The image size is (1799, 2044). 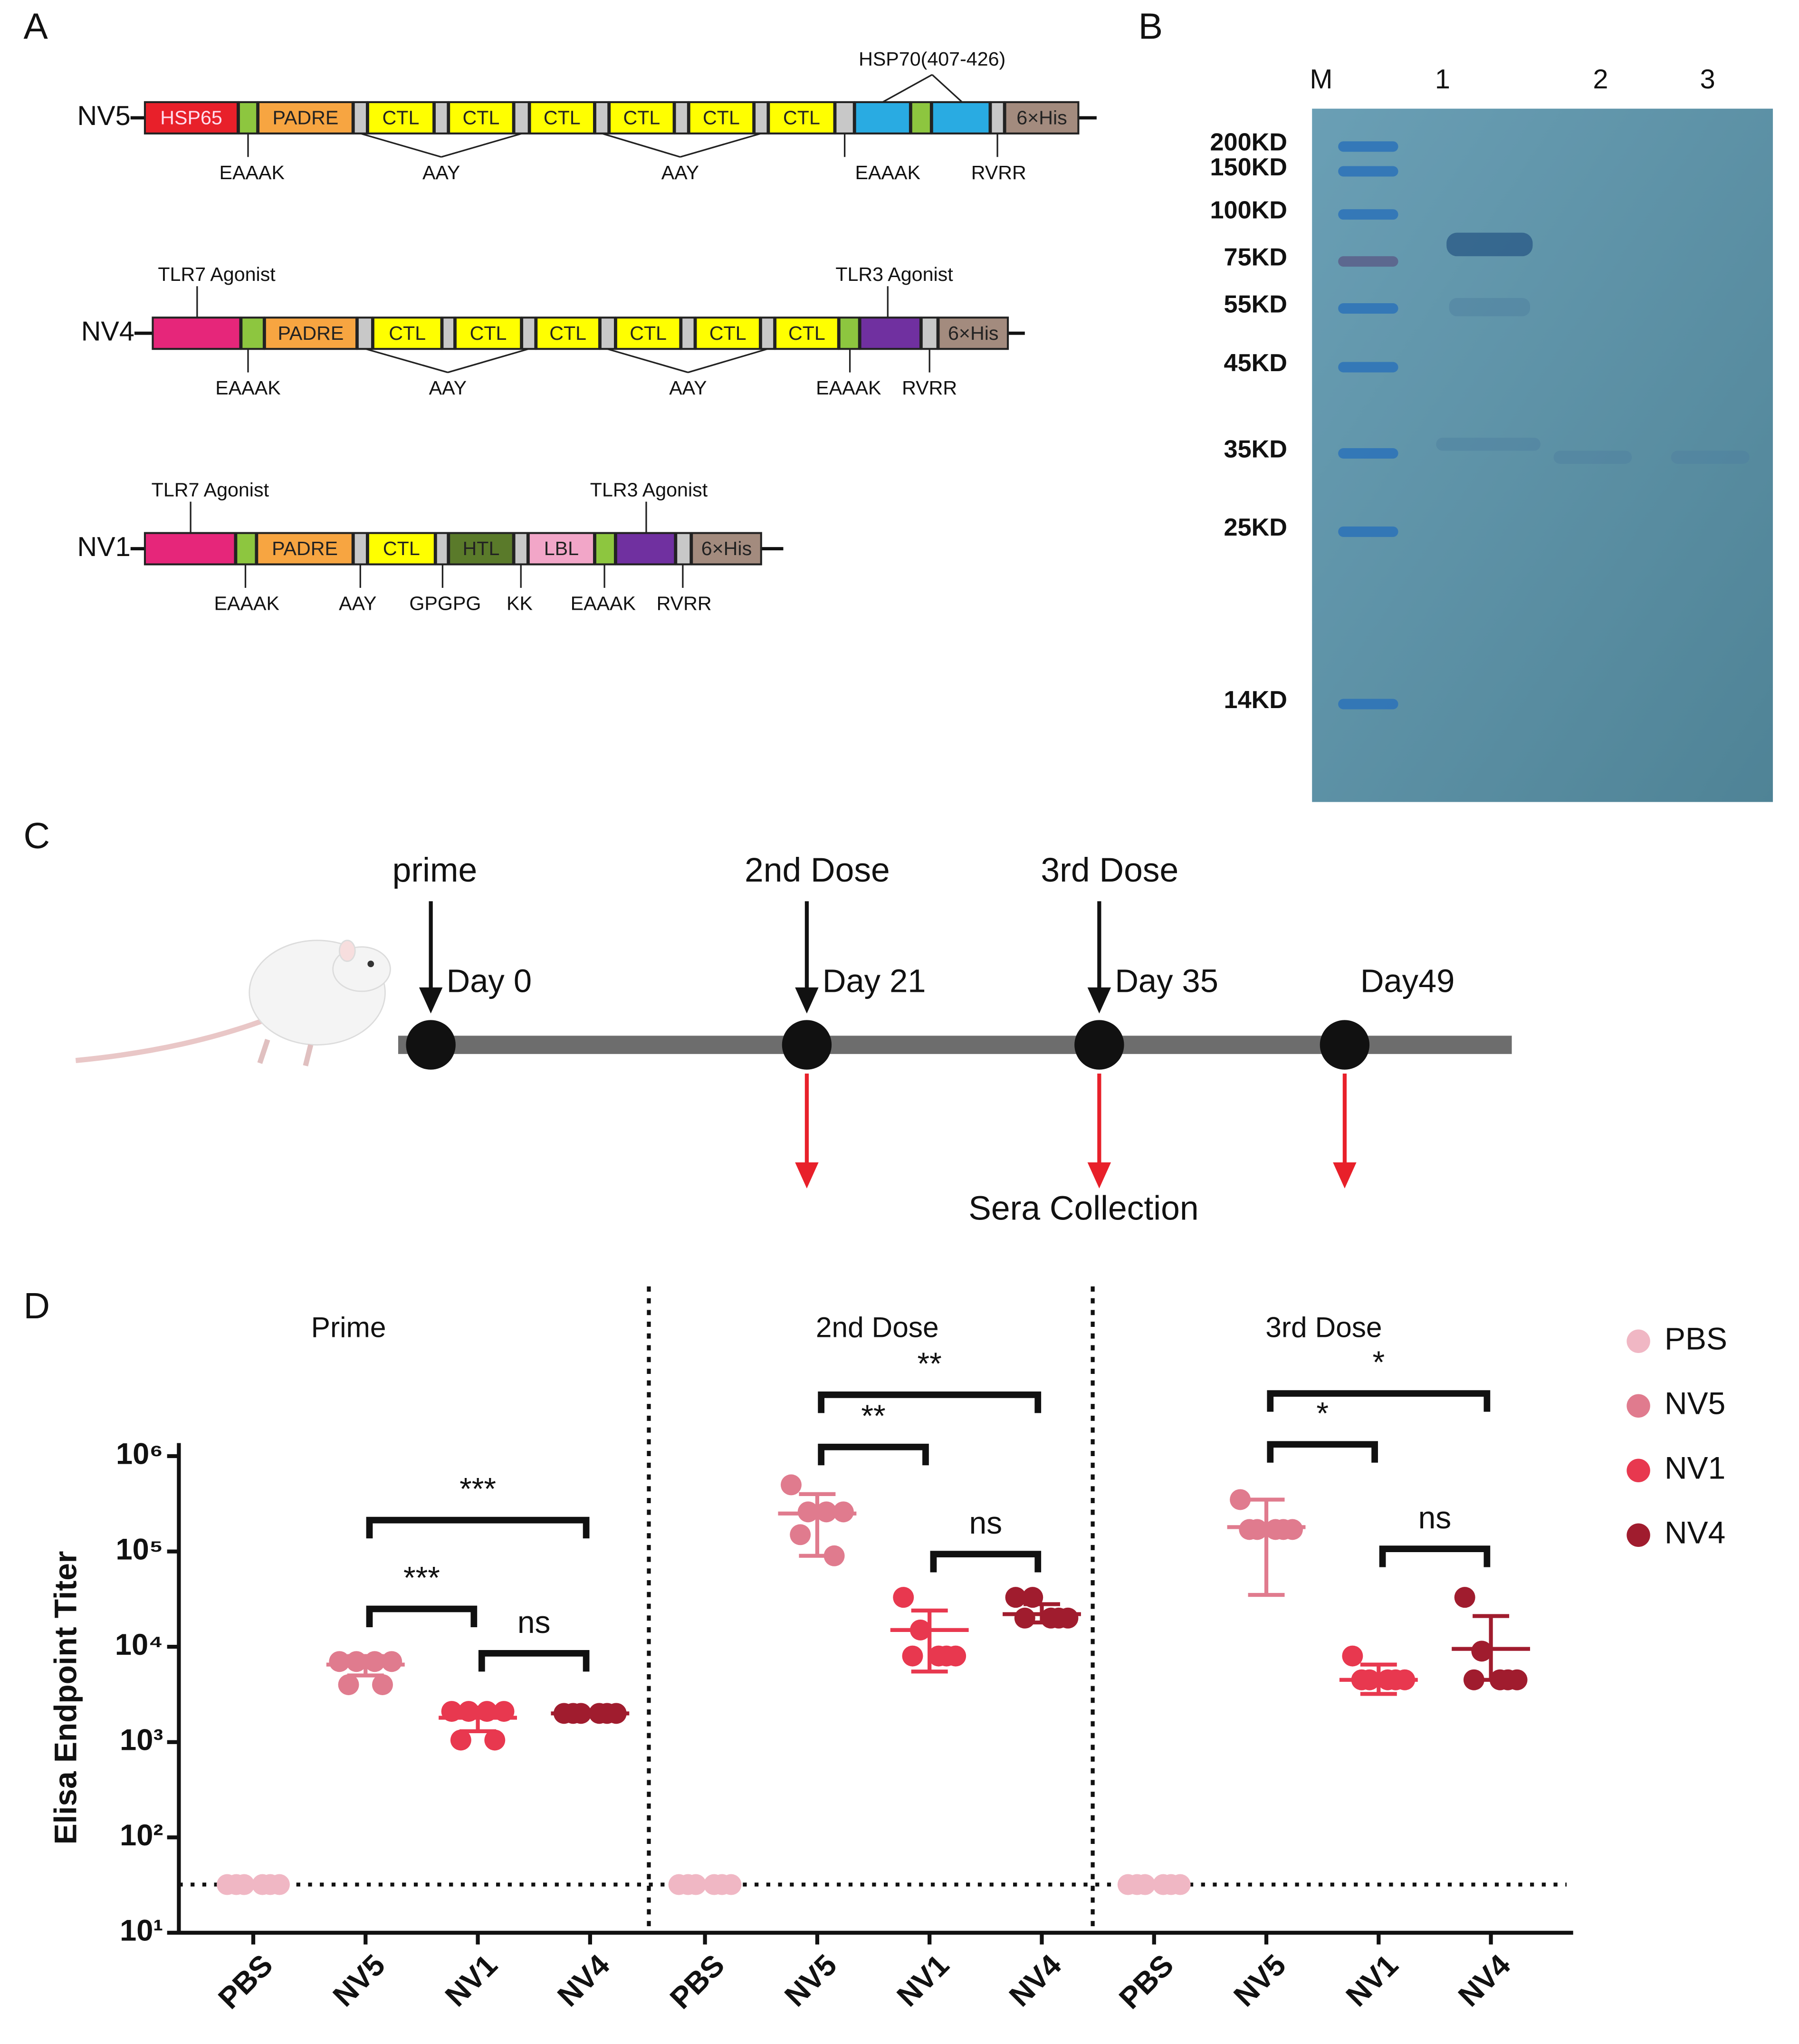 I want to click on dose-label: 3rd Dose, so click(x=1109, y=870).